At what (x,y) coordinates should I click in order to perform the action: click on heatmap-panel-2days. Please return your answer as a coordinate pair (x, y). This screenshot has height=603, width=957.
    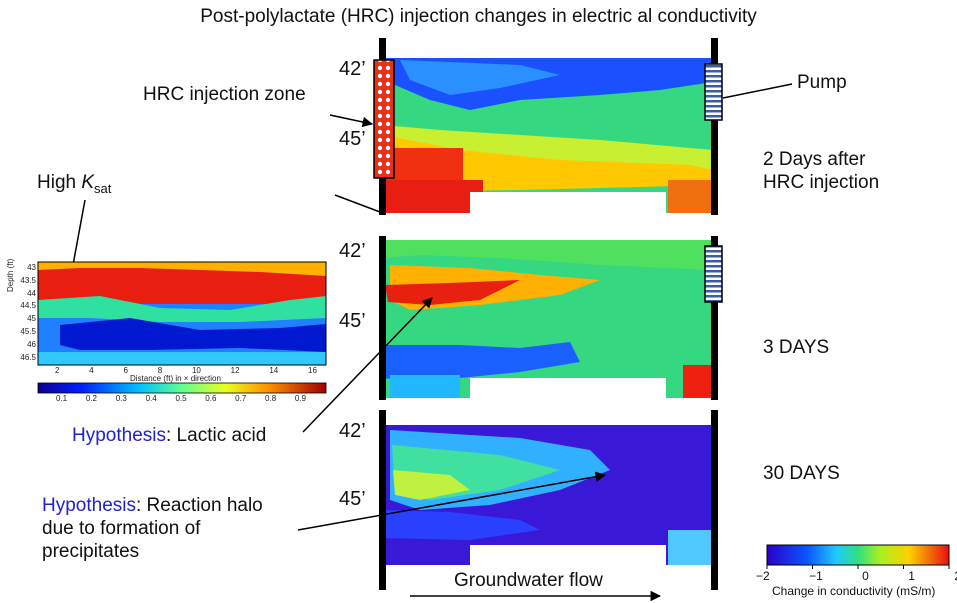
    Looking at the image, I should click on (548, 136).